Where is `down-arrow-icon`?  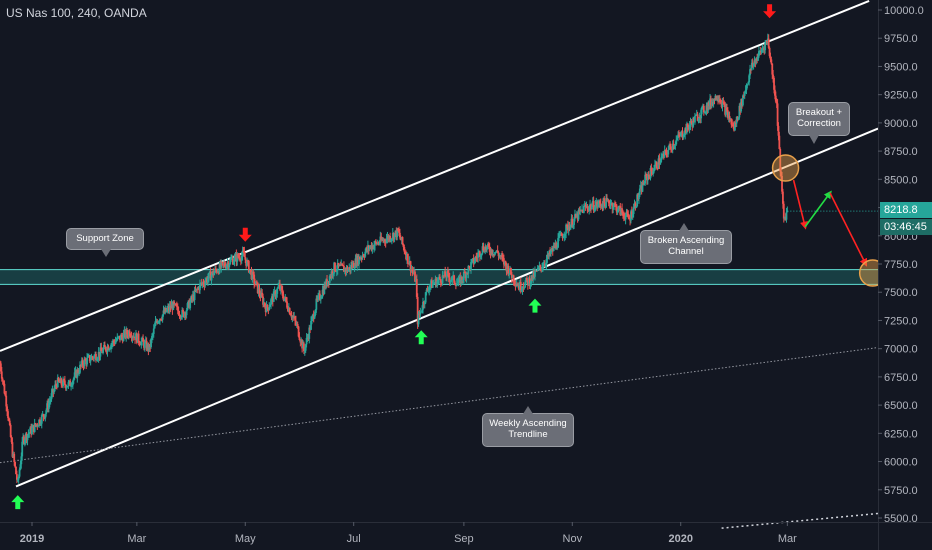 down-arrow-icon is located at coordinates (245, 234).